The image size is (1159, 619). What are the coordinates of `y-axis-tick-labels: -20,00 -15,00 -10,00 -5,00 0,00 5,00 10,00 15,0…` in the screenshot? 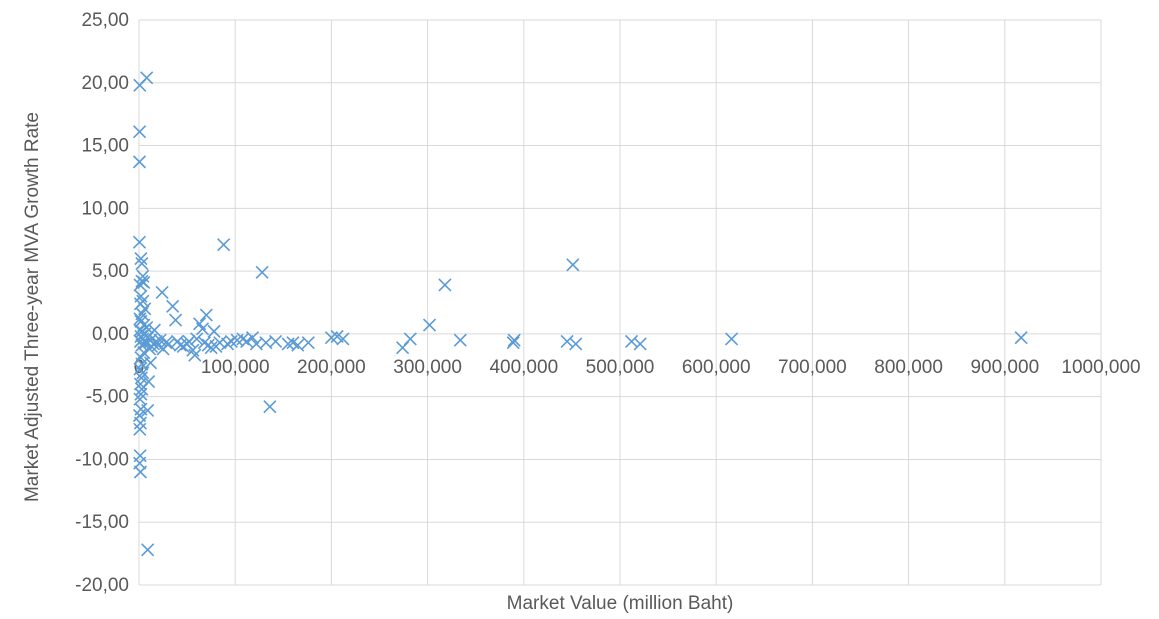 It's located at (102, 303).